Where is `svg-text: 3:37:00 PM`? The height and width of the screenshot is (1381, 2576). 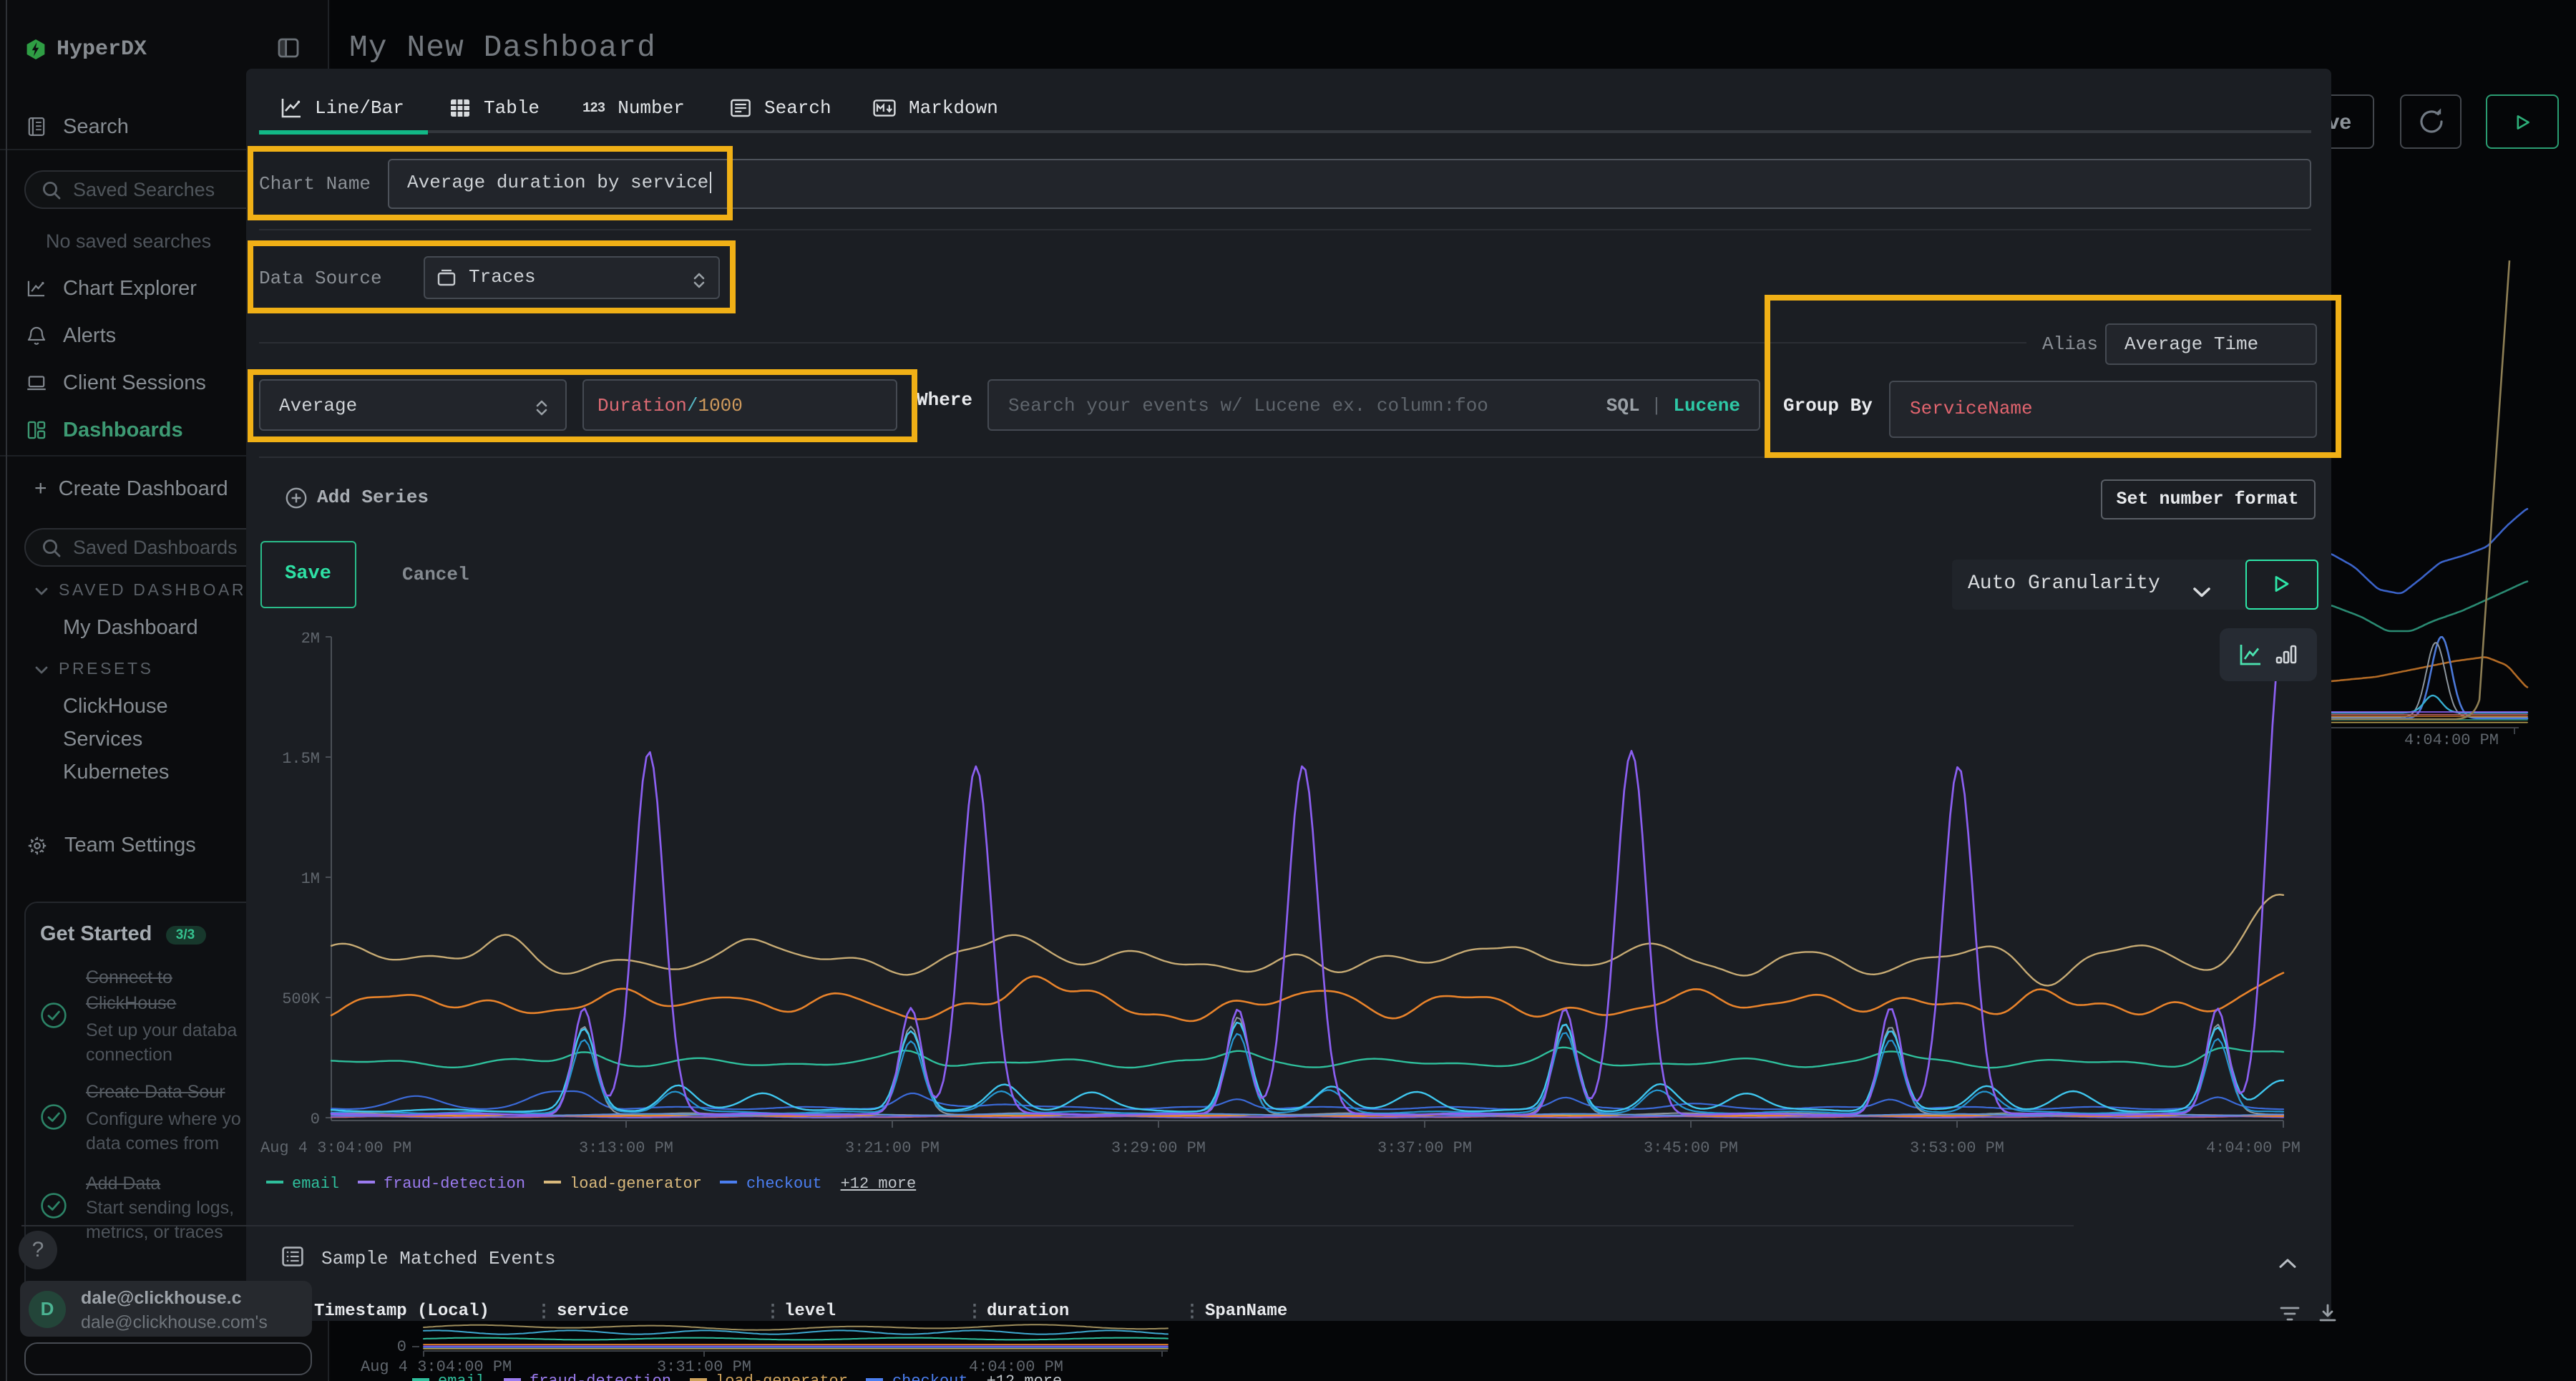 svg-text: 3:37:00 PM is located at coordinates (1424, 1148).